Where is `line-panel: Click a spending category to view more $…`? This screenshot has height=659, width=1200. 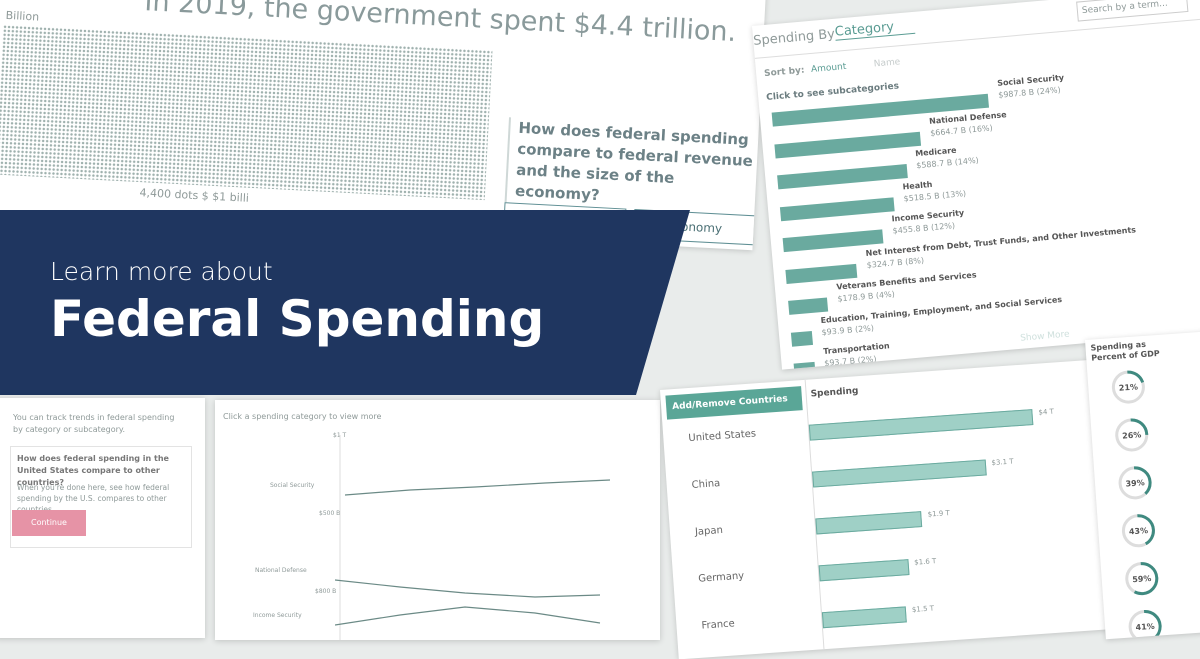
line-panel: Click a spending category to view more $… is located at coordinates (437, 520).